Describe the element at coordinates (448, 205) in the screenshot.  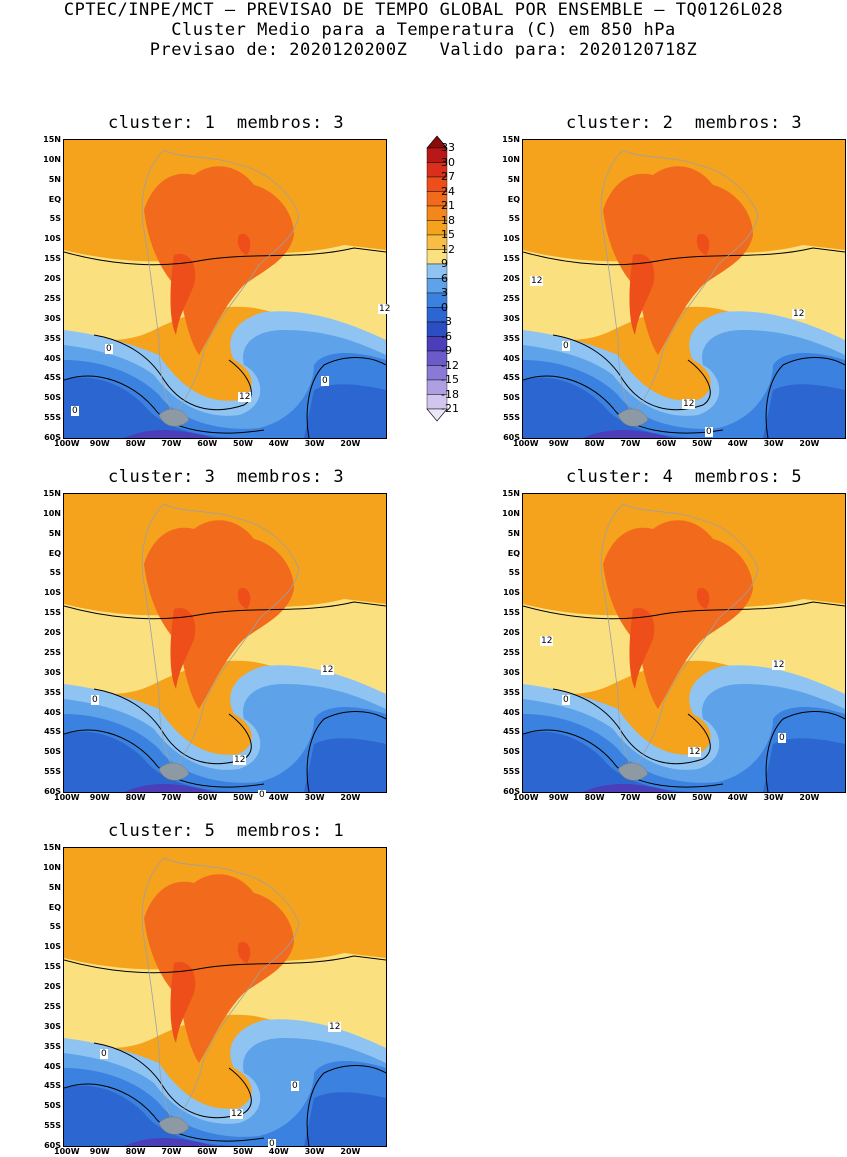
I see `colorbar-label: 21` at that location.